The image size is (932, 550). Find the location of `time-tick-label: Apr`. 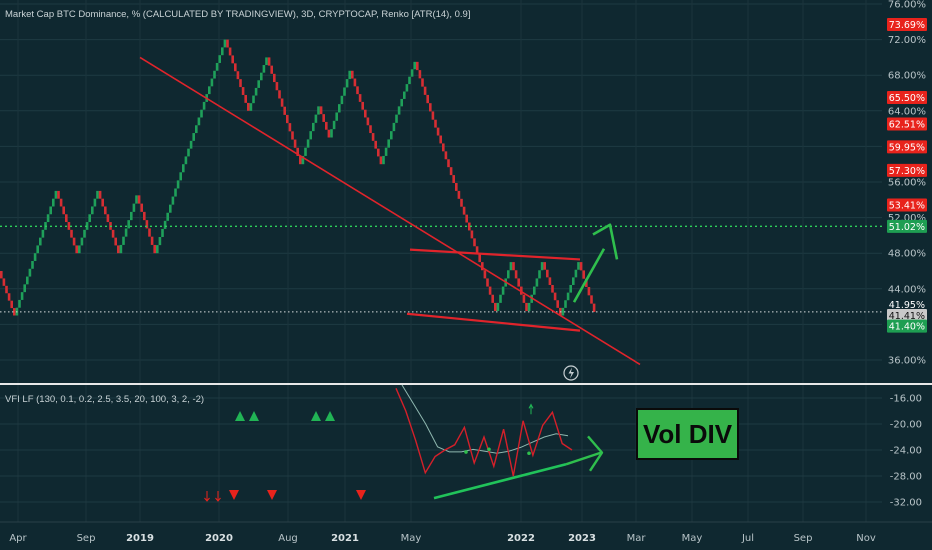

time-tick-label: Apr is located at coordinates (18, 538).